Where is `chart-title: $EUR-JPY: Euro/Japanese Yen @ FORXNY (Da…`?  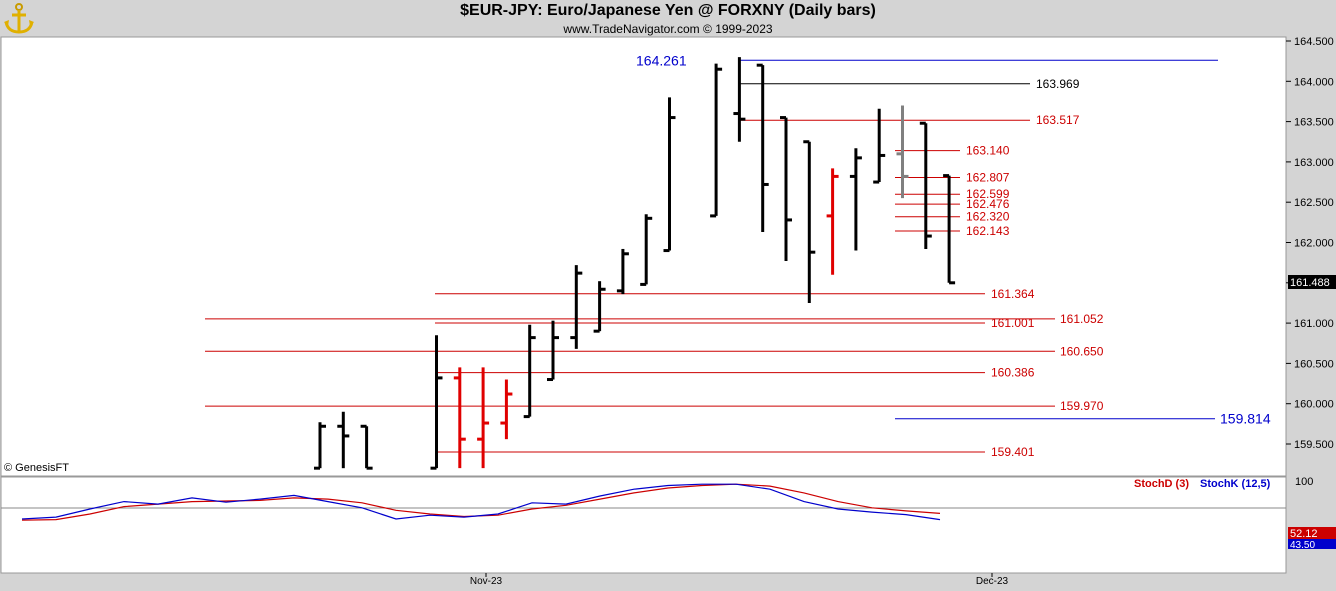 chart-title: $EUR-JPY: Euro/Japanese Yen @ FORXNY (Da… is located at coordinates (668, 10).